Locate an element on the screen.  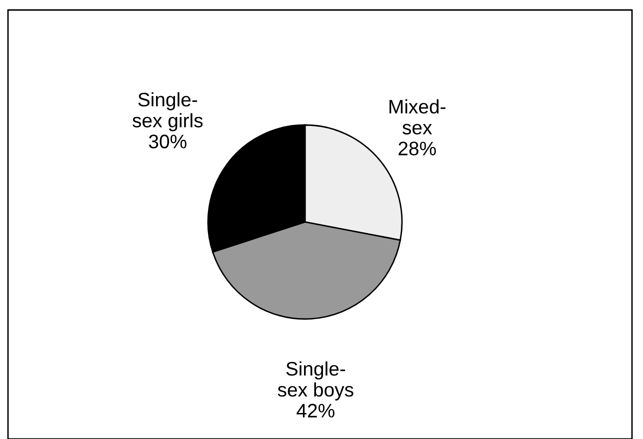
data-label: 42% is located at coordinates (315, 411).